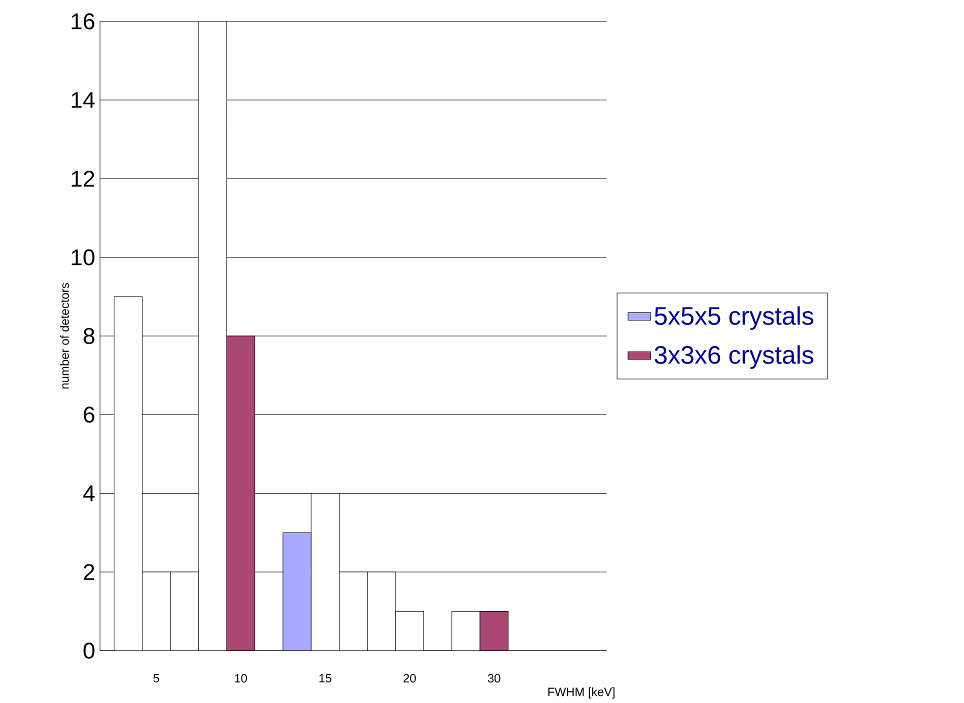 The image size is (964, 703). I want to click on y-tick-label: 10, so click(83, 257).